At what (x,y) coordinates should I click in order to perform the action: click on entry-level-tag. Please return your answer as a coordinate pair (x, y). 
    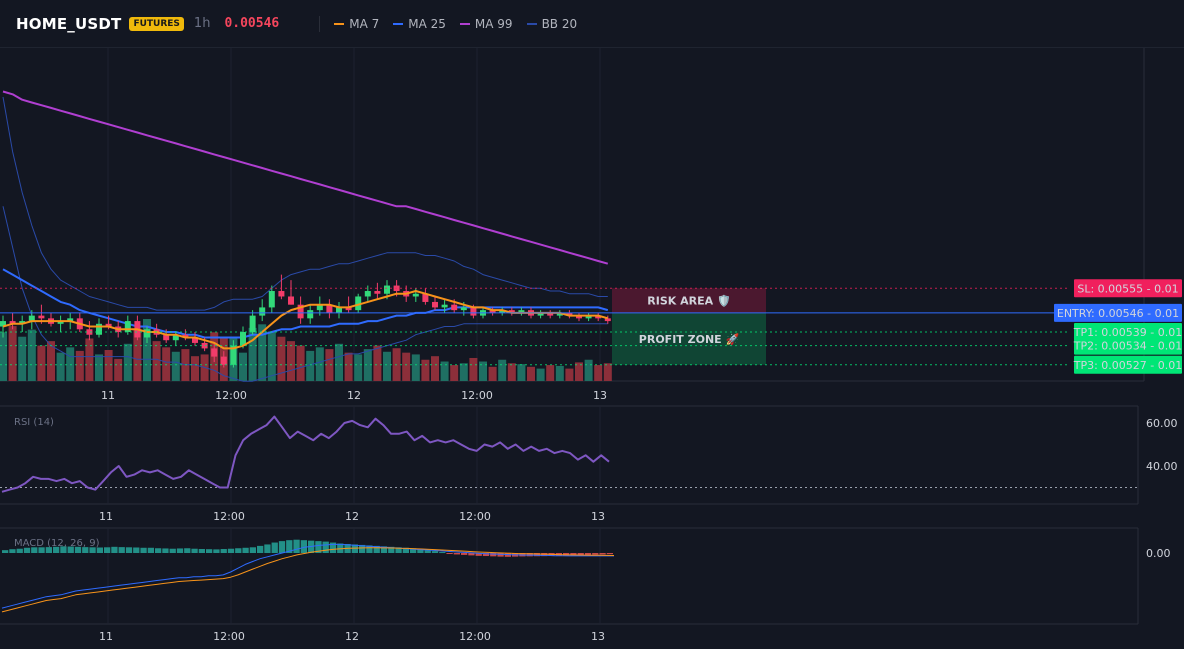
    Looking at the image, I should click on (1118, 312).